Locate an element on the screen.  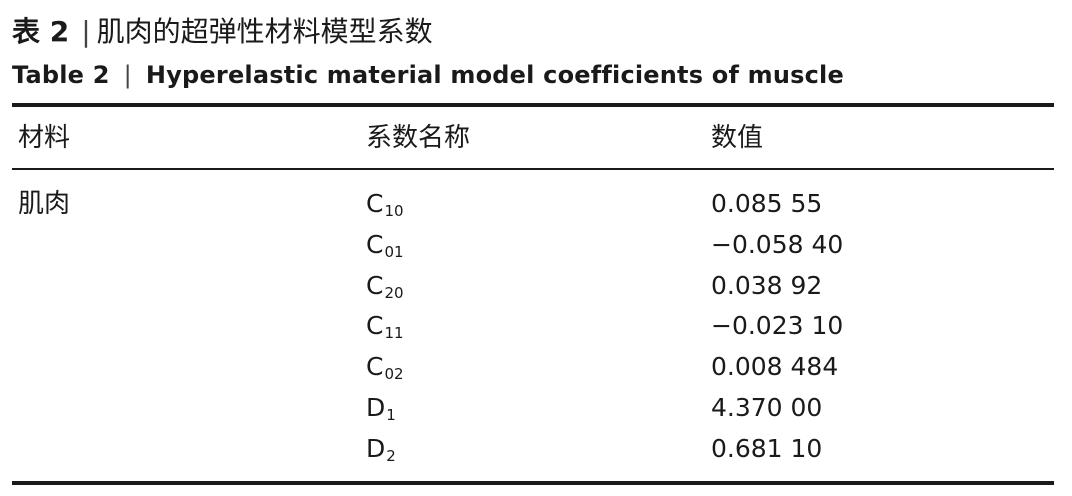
caption-en-label: Table 2 is located at coordinates (61, 75).